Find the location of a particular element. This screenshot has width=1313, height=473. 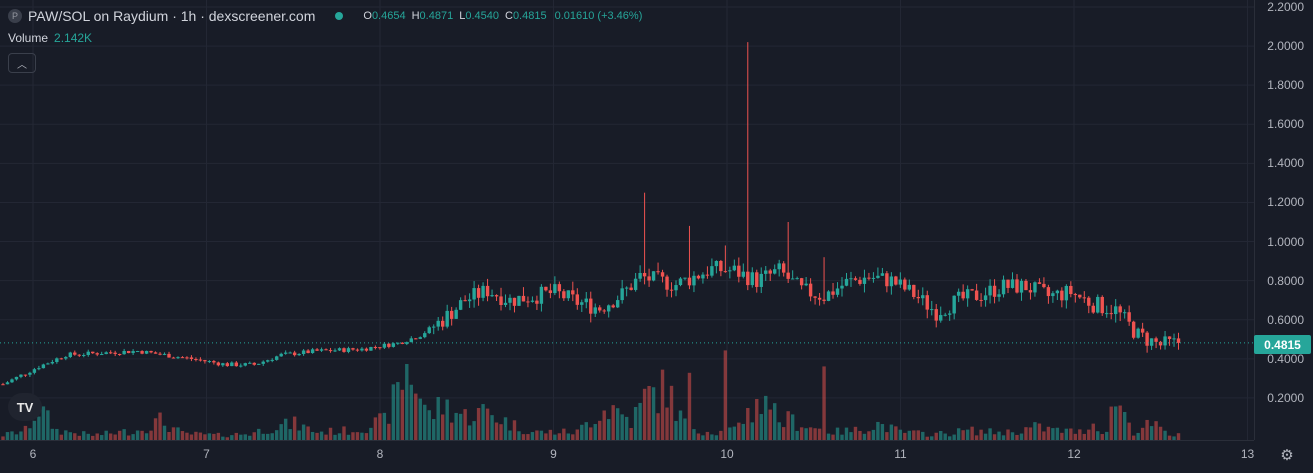

volume-value: 2.142K is located at coordinates (73, 38).